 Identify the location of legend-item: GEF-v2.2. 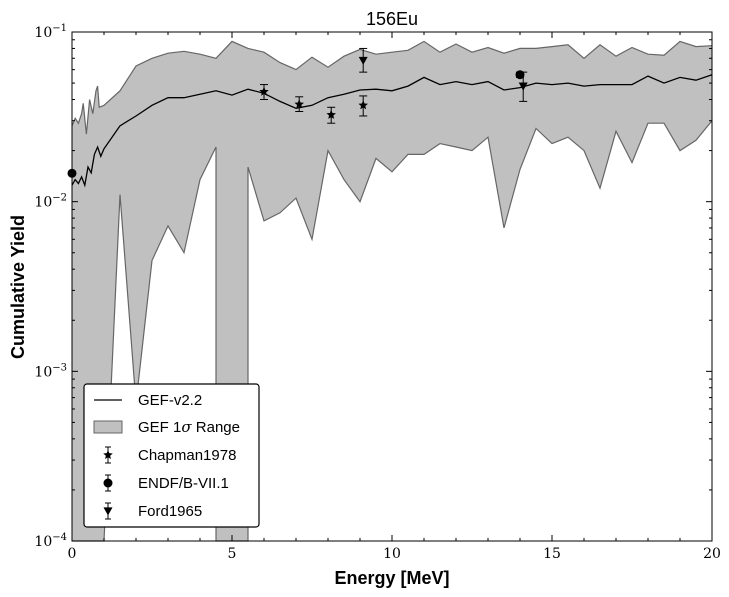
(148, 400).